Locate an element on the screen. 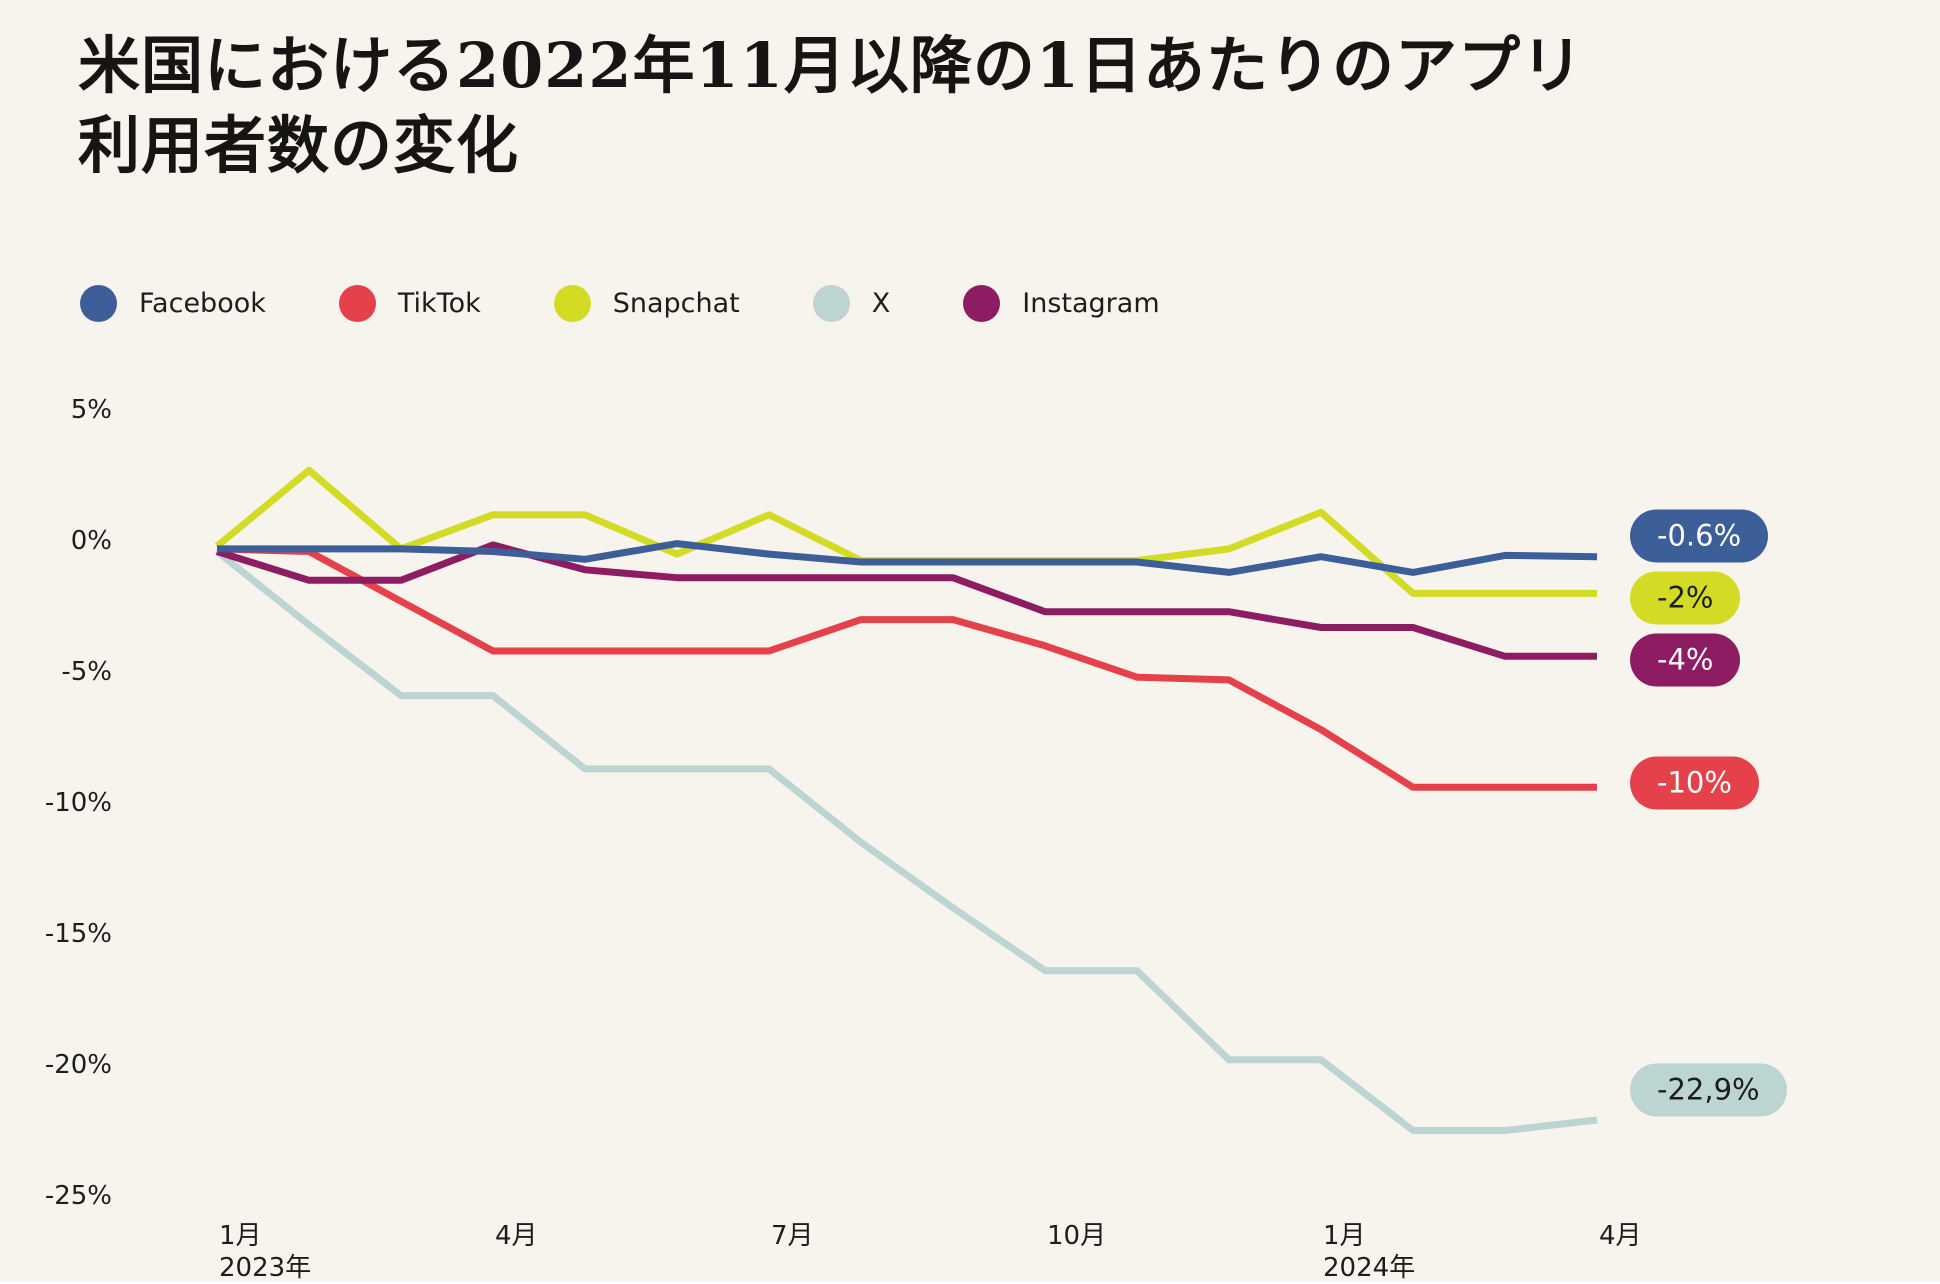  x-axis-month-label: 7月 is located at coordinates (792, 1236).